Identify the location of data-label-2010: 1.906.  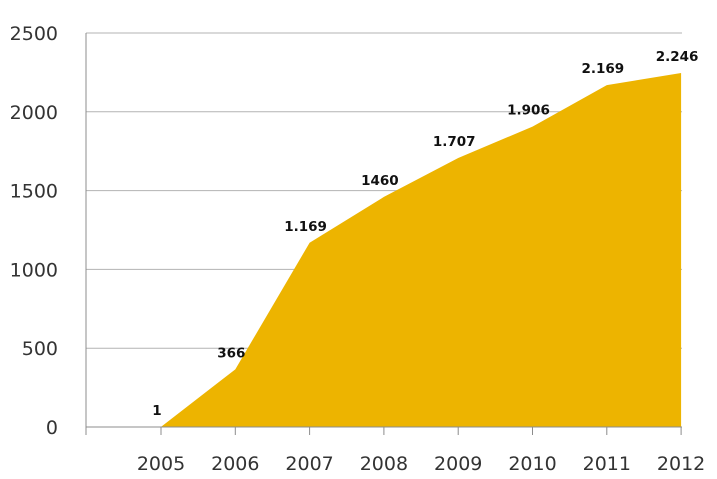
(528, 111).